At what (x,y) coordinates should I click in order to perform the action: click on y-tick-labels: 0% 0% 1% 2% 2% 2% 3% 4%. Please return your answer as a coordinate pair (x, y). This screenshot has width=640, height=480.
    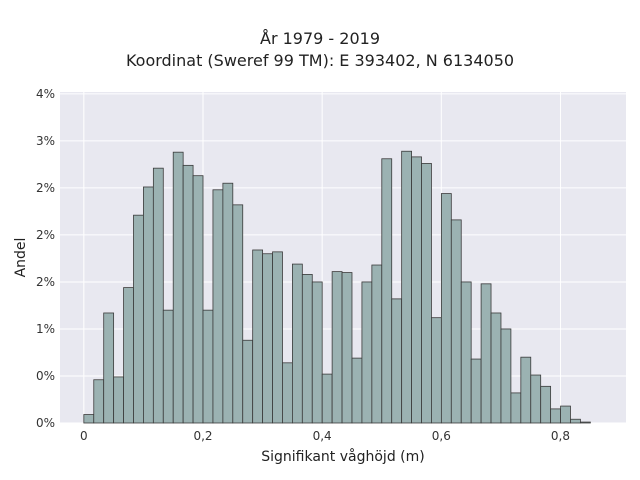
    Looking at the image, I should click on (45, 258).